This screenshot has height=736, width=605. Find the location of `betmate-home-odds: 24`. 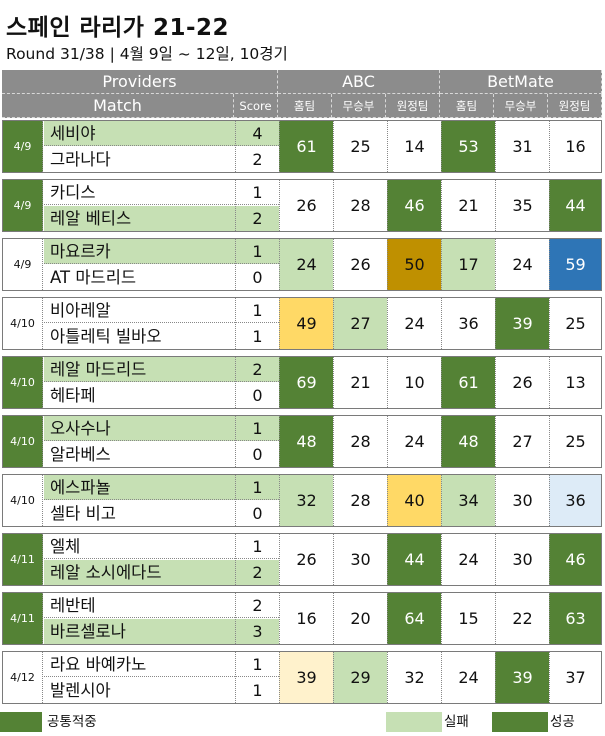

betmate-home-odds: 24 is located at coordinates (468, 559).